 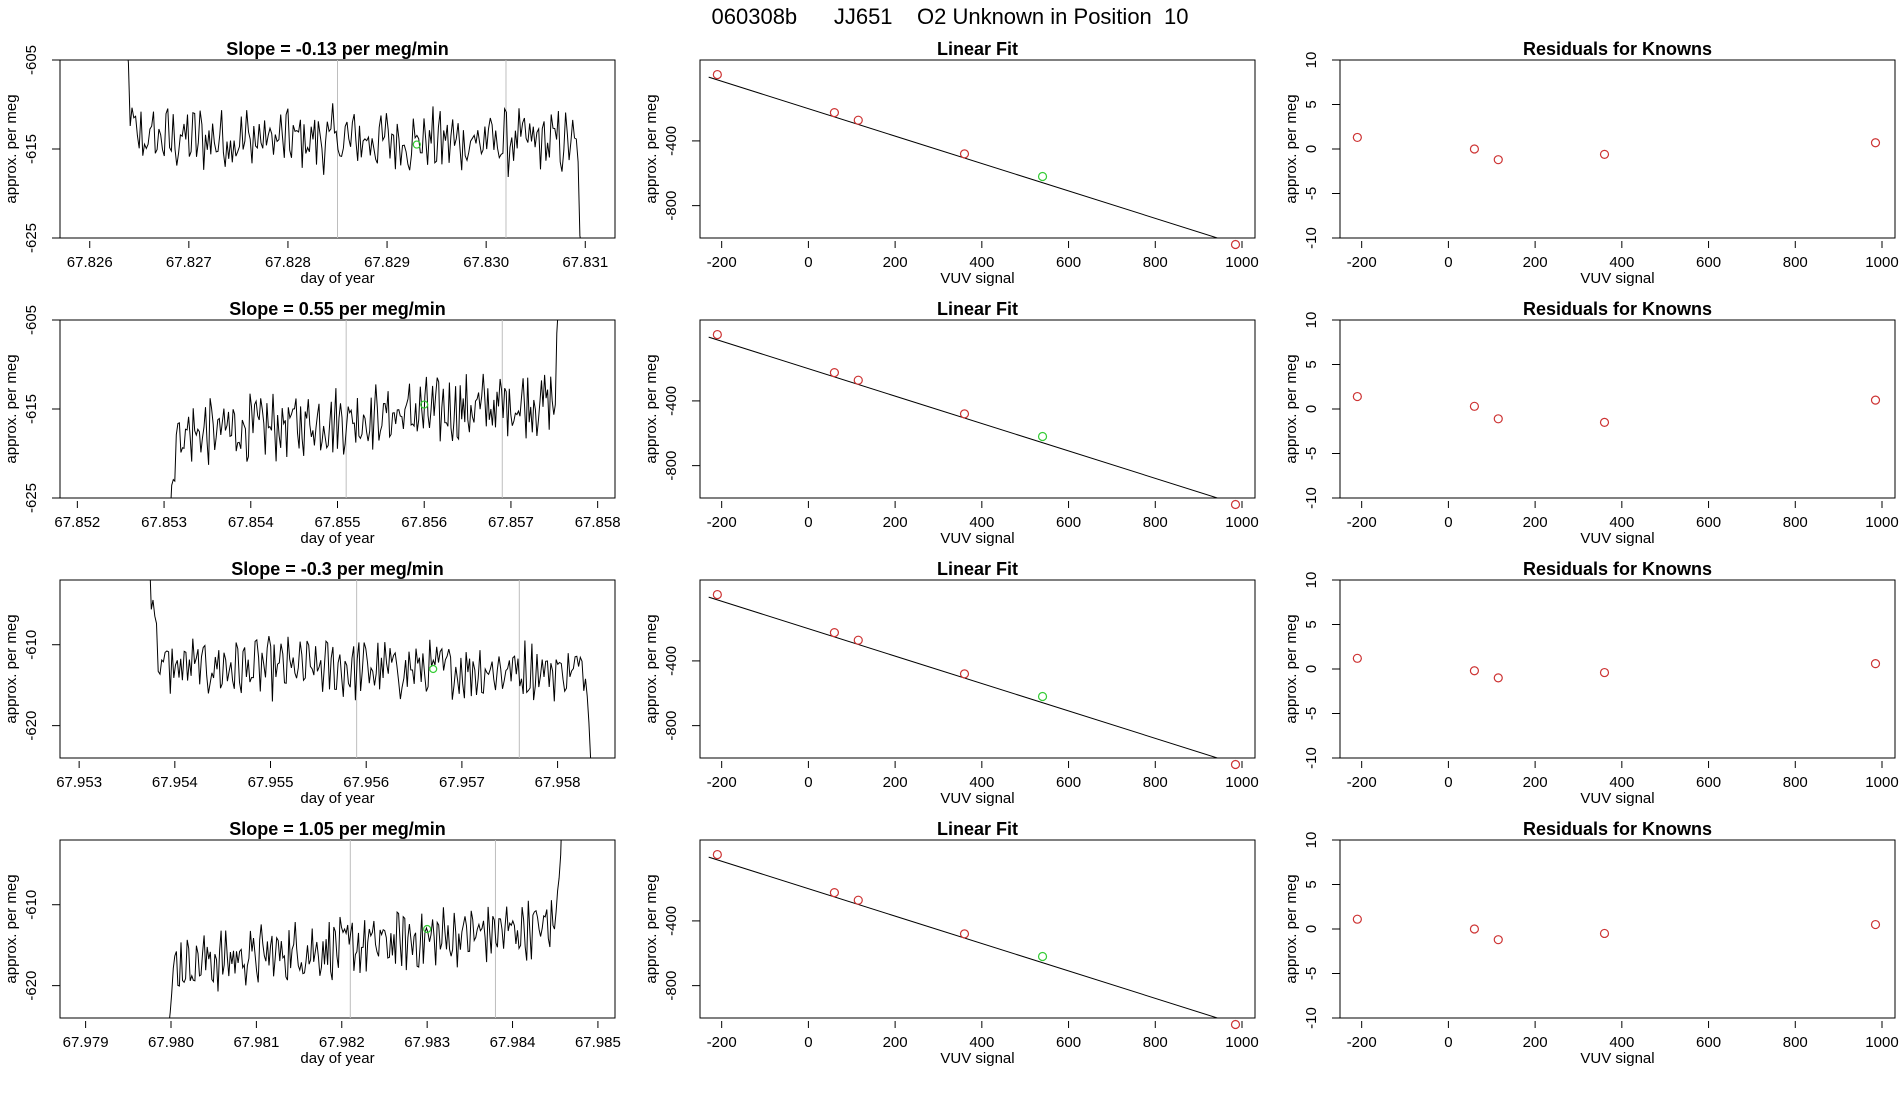 What do you see at coordinates (90, 262) in the screenshot?
I see `x-tick-label: 67.826` at bounding box center [90, 262].